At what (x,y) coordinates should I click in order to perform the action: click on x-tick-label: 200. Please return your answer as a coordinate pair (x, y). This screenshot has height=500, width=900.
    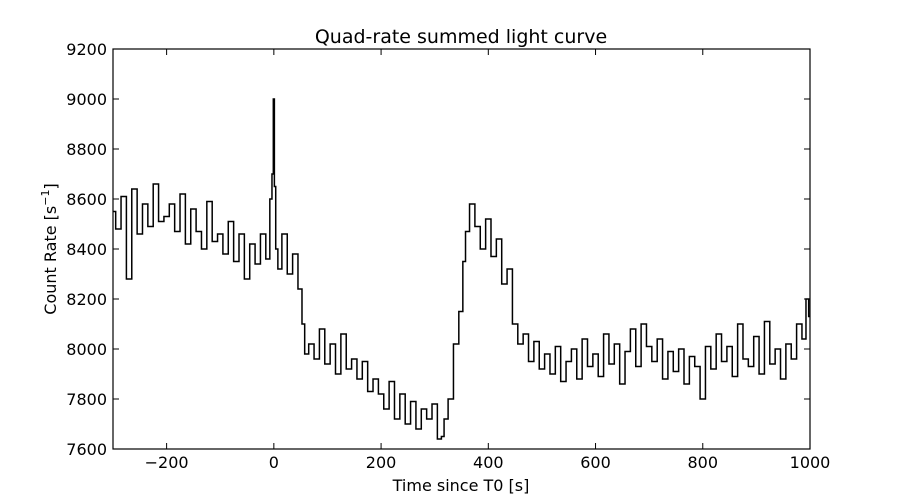
    Looking at the image, I should click on (381, 462).